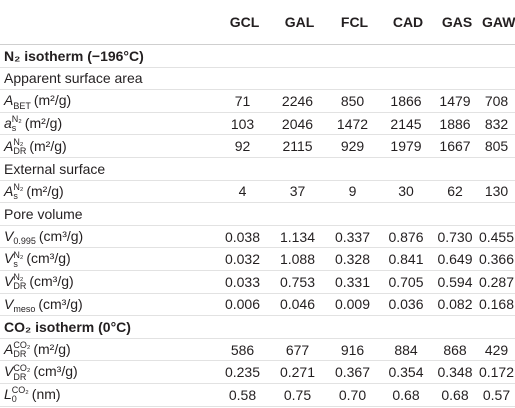  I want to click on heading-row: CO₂ isotherm (0°C), so click(257, 327).